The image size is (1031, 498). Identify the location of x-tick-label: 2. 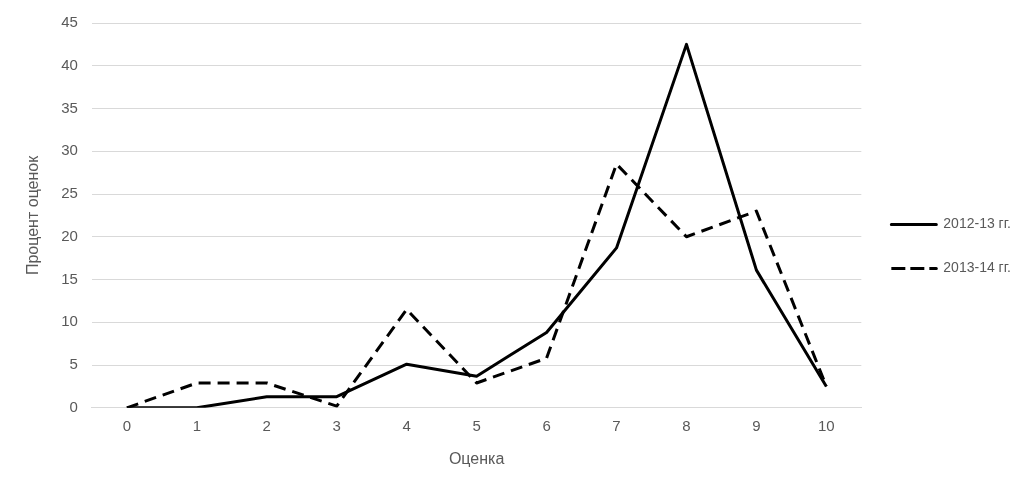
(266, 425).